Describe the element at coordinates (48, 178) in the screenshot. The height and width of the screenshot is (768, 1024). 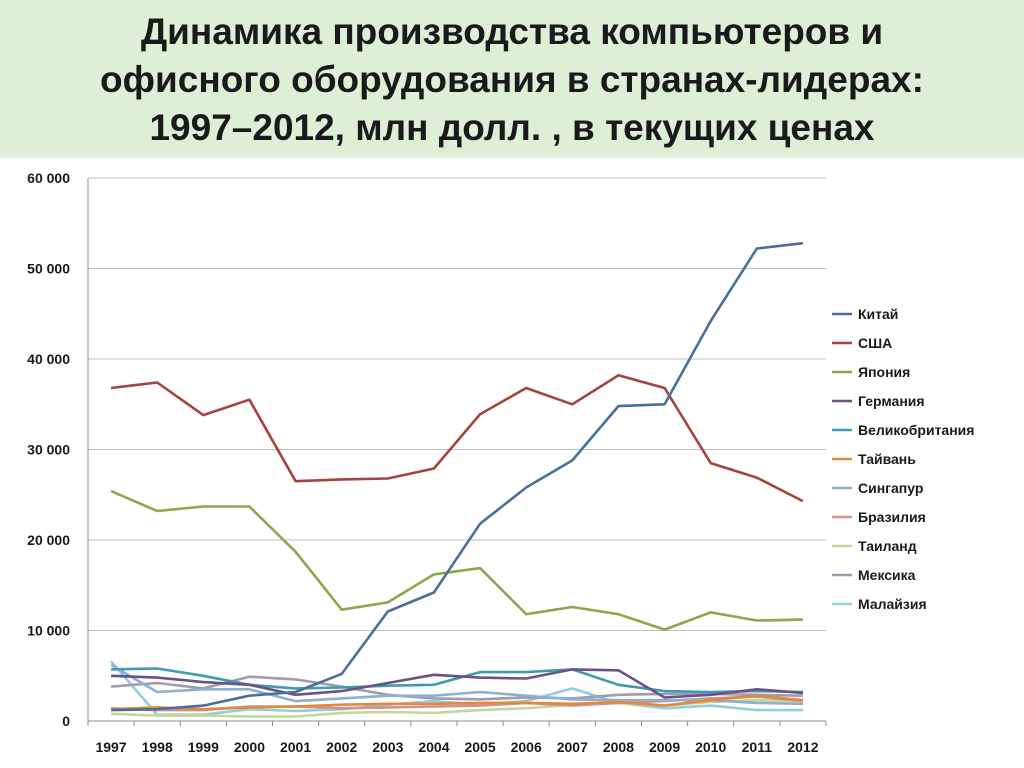
I see `y-tick-label: 60 000` at that location.